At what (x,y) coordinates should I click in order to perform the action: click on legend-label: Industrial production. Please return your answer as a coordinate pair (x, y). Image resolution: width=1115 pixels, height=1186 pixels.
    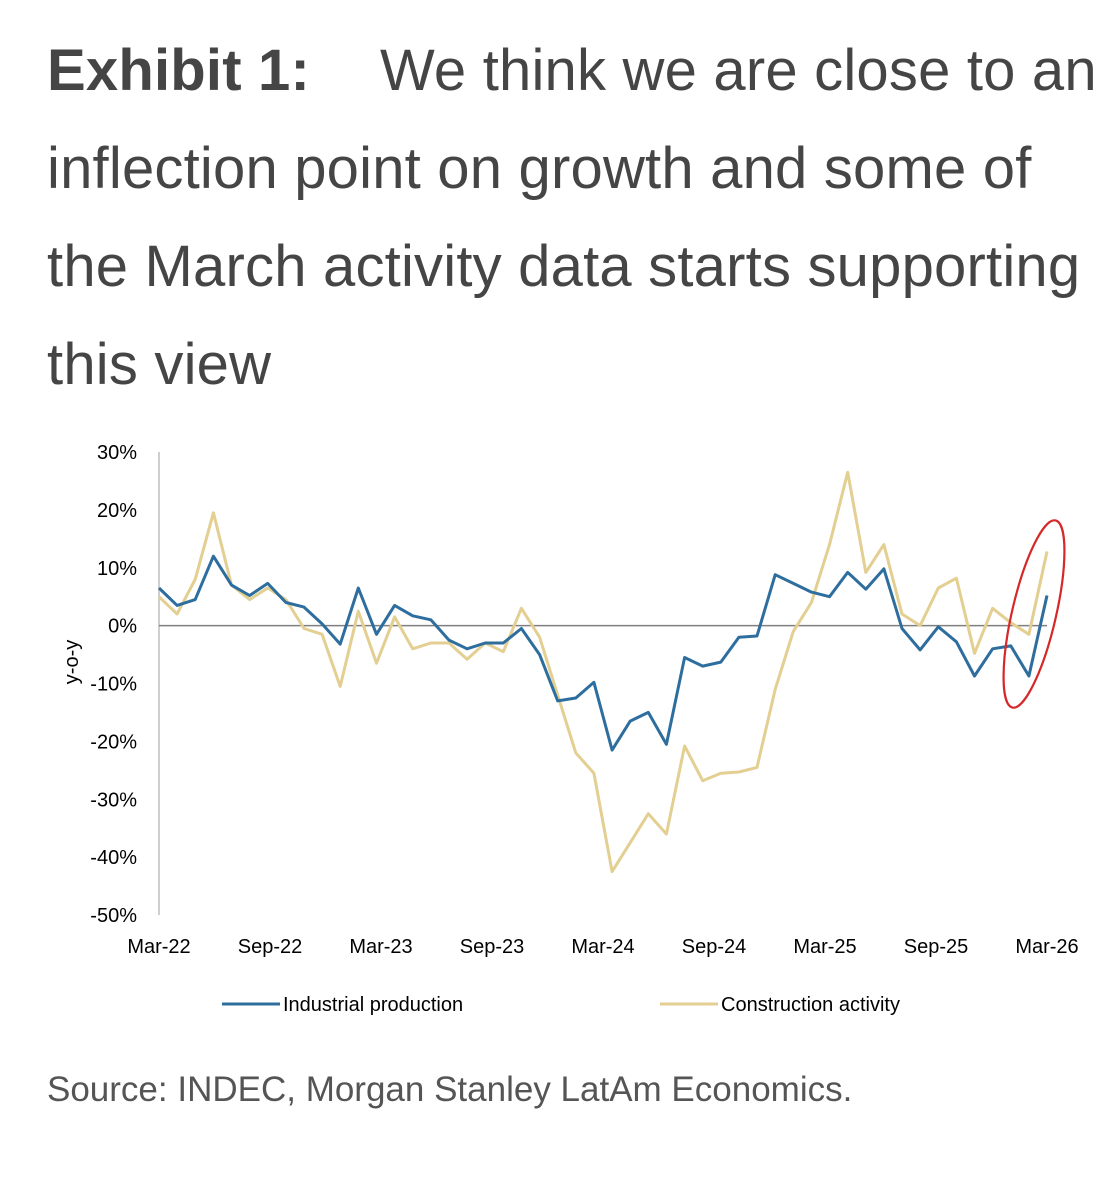
    Looking at the image, I should click on (373, 1005).